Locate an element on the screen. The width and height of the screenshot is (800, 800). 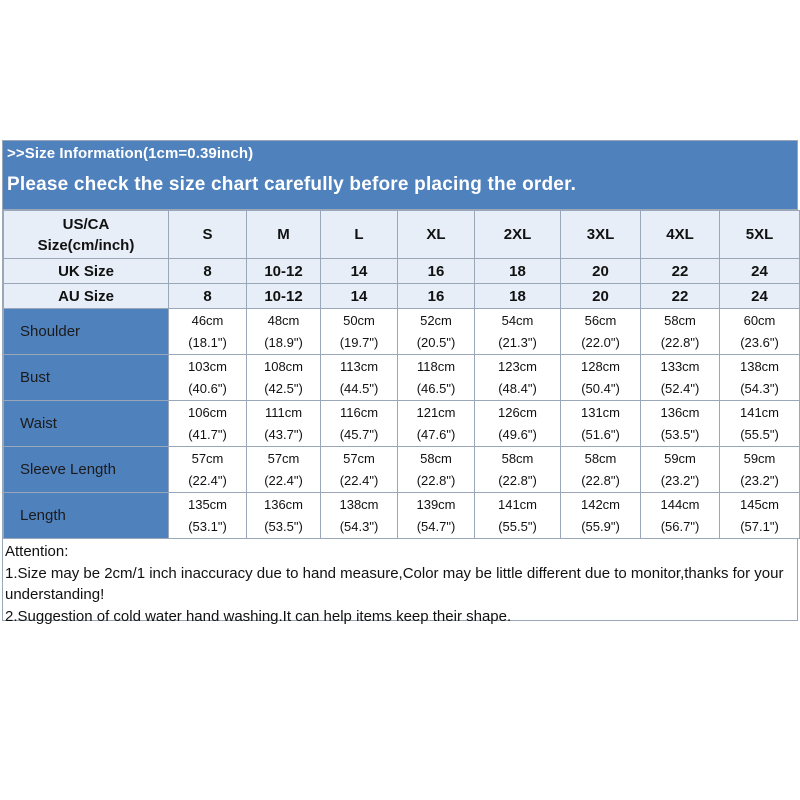
inch-value: (55.5") is located at coordinates (517, 526).